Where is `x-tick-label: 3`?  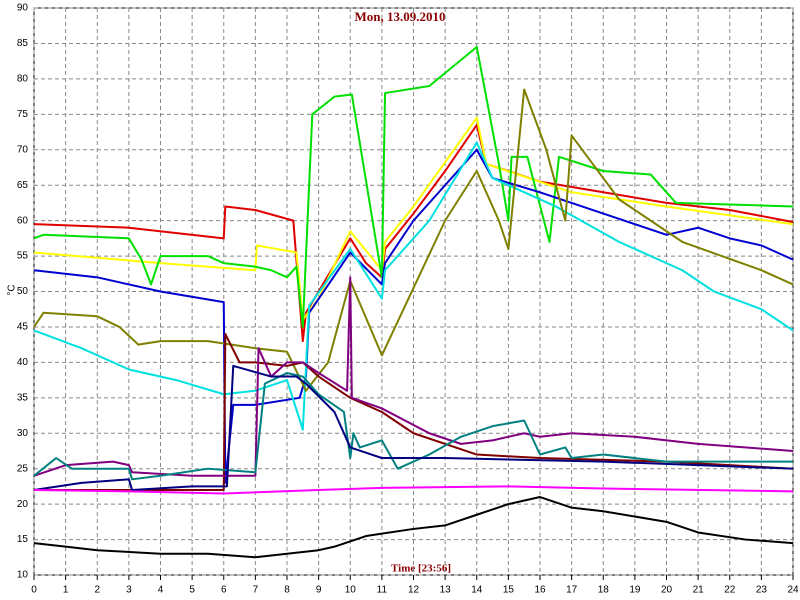 x-tick-label: 3 is located at coordinates (129, 590).